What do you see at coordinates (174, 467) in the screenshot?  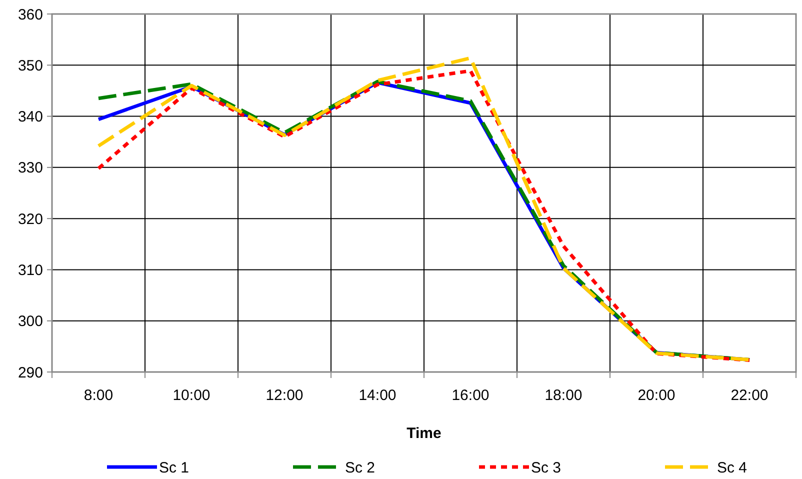 I see `legend-label: Sc 1` at bounding box center [174, 467].